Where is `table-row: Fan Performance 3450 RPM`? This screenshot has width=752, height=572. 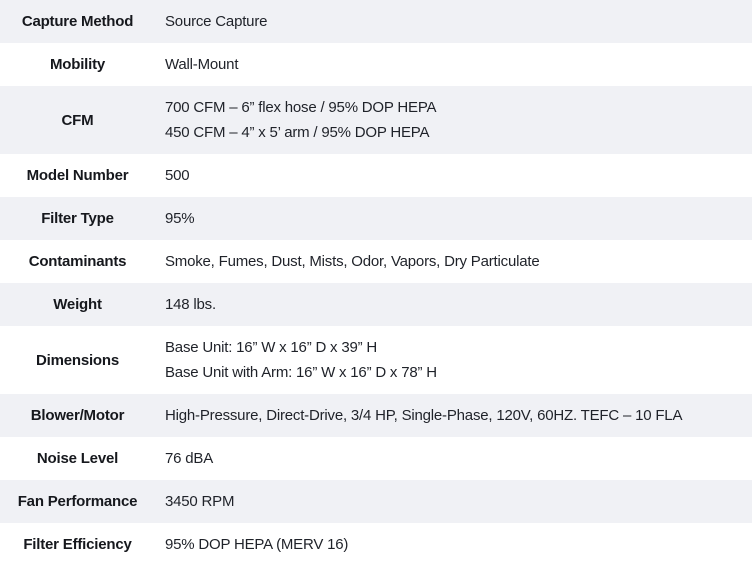 table-row: Fan Performance 3450 RPM is located at coordinates (376, 501).